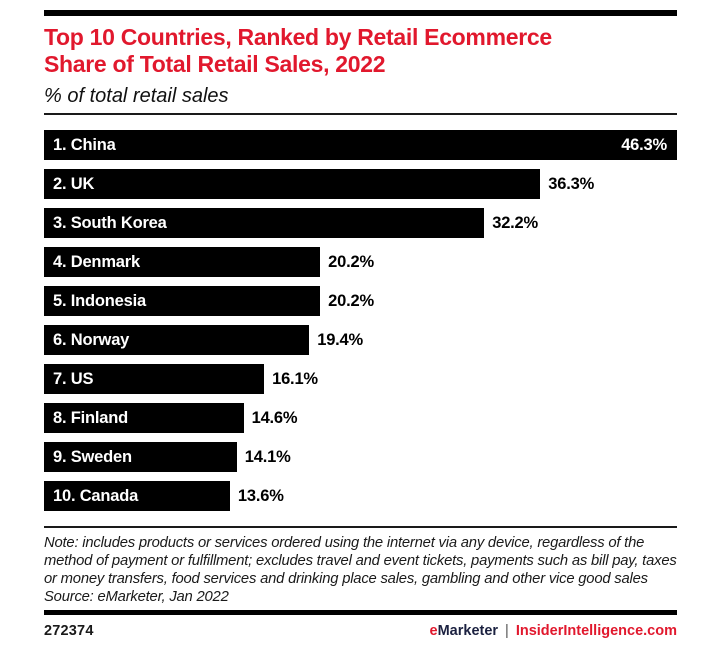 The image size is (704, 663). Describe the element at coordinates (274, 417) in the screenshot. I see `bar-value: 14.6%` at that location.